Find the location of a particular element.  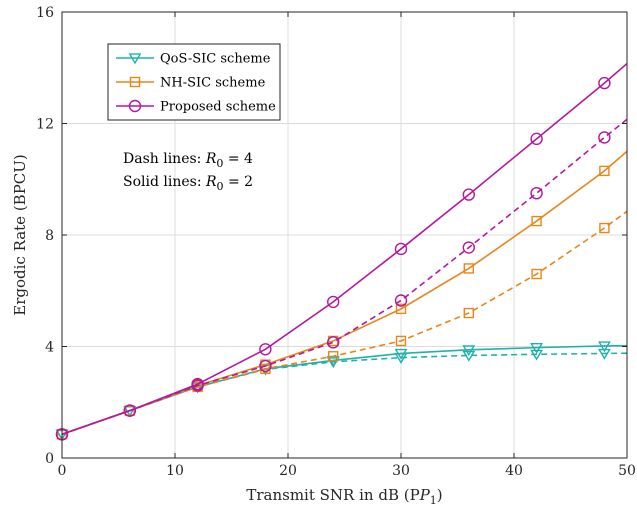

x-tick-label: 20 is located at coordinates (288, 471).